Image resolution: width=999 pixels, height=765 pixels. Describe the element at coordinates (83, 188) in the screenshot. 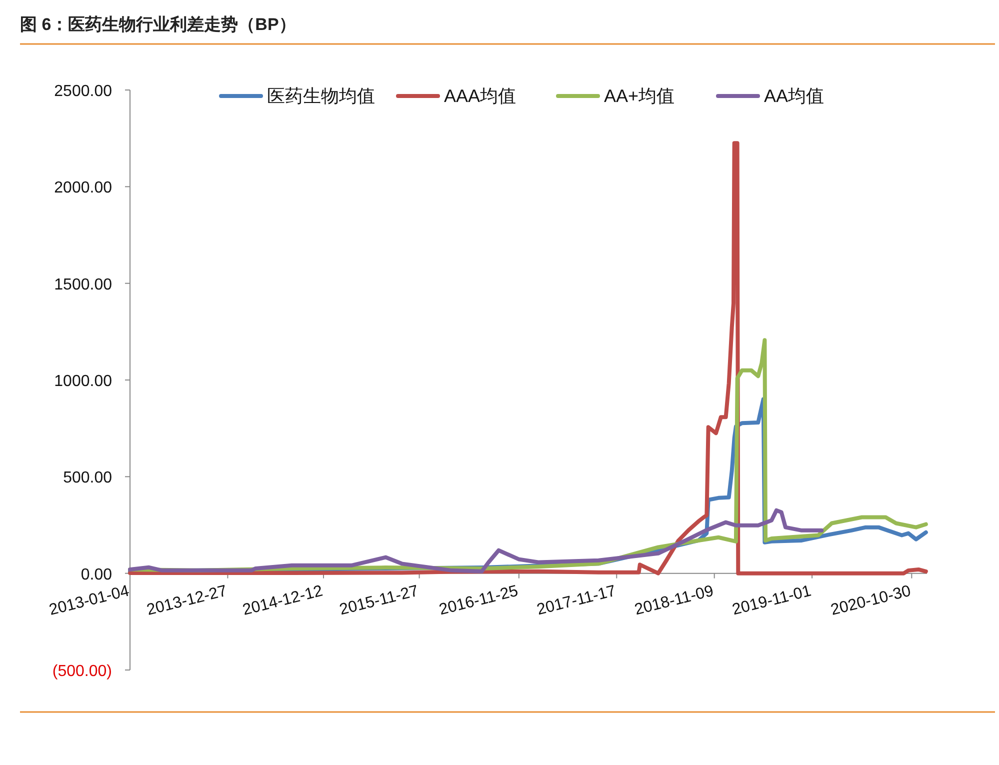

I see `y-tick-label: 2000.00` at that location.